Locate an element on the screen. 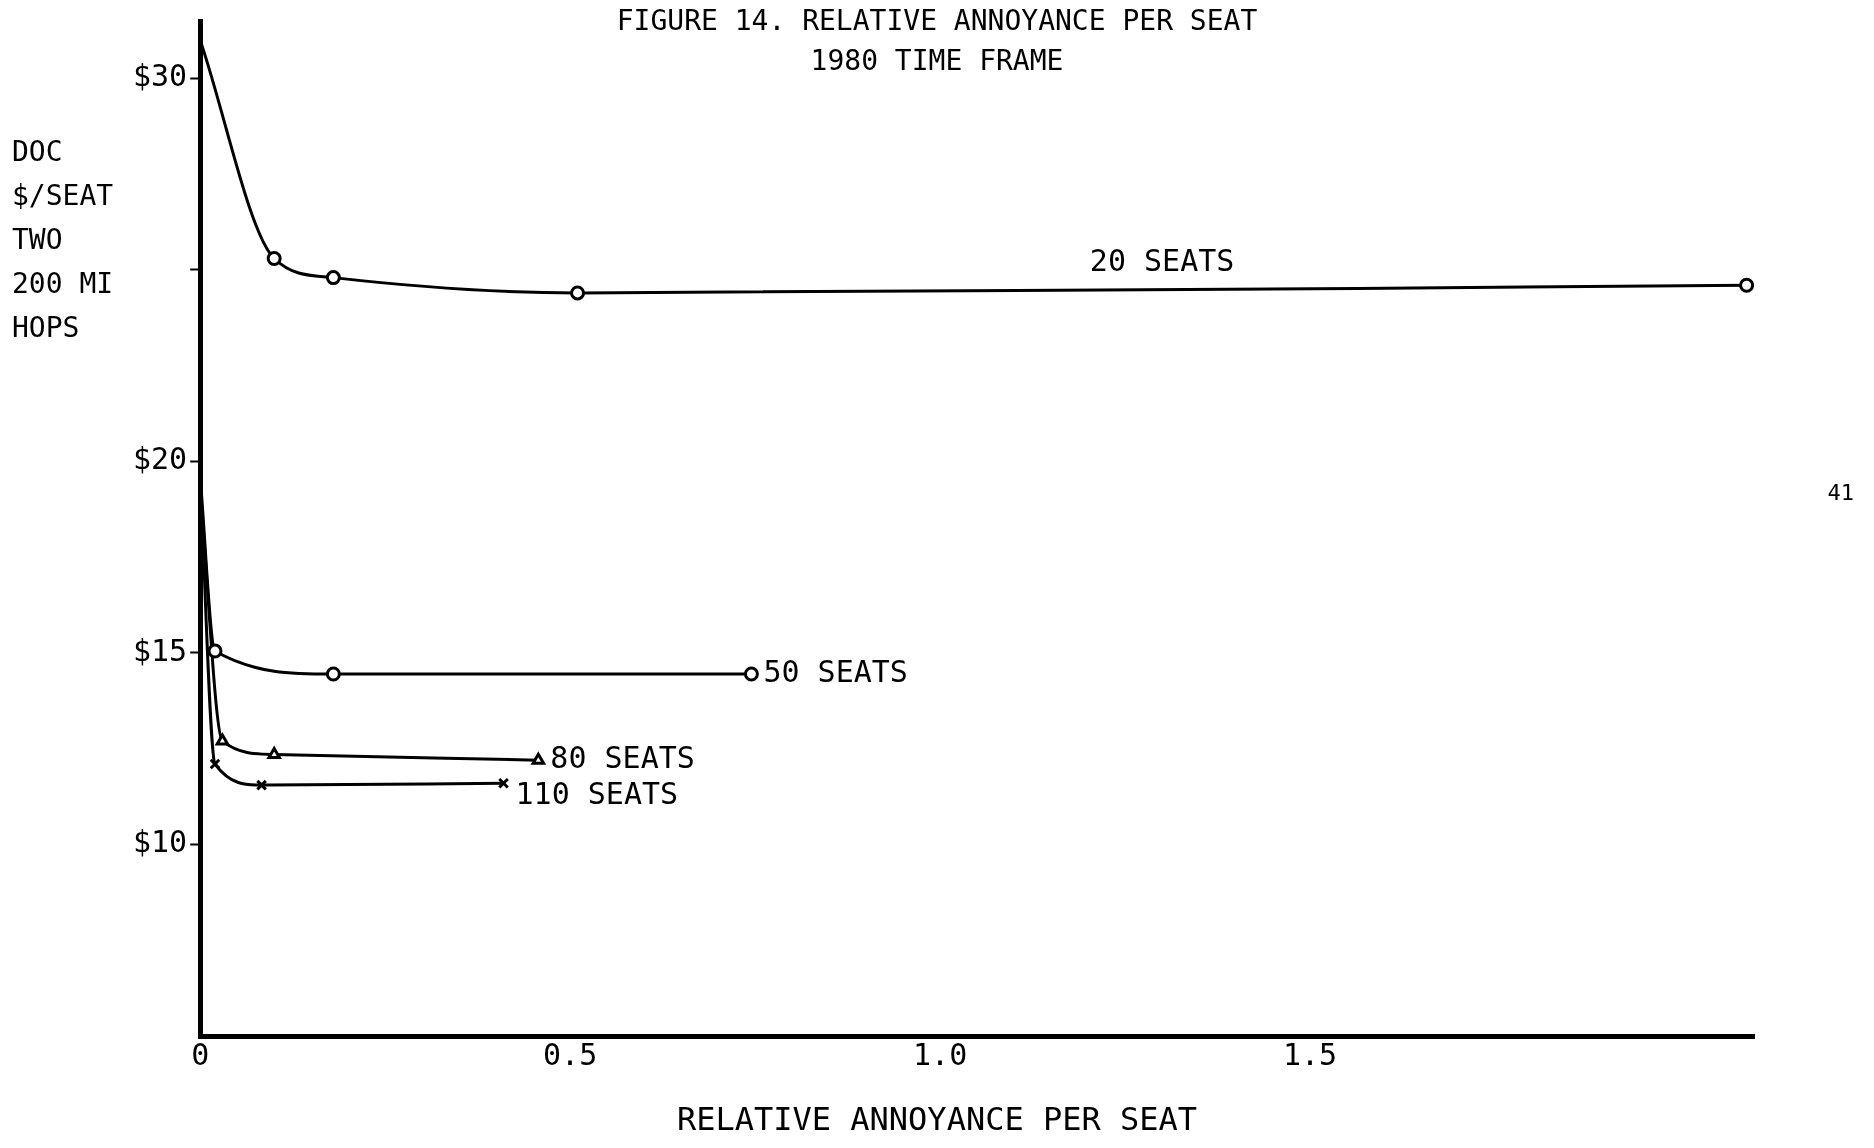  y-tick-label: $20 is located at coordinates (160, 459).